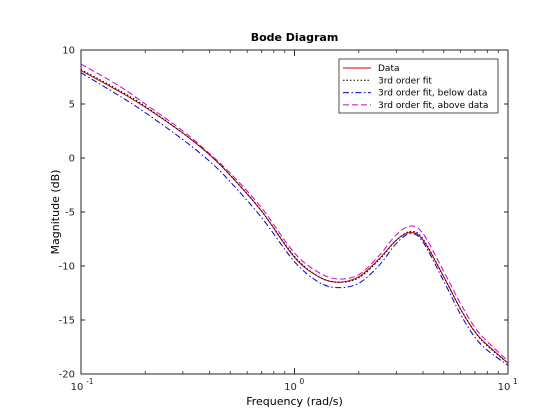 The width and height of the screenshot is (560, 420). I want to click on y-tick-label: 5, so click(72, 105).